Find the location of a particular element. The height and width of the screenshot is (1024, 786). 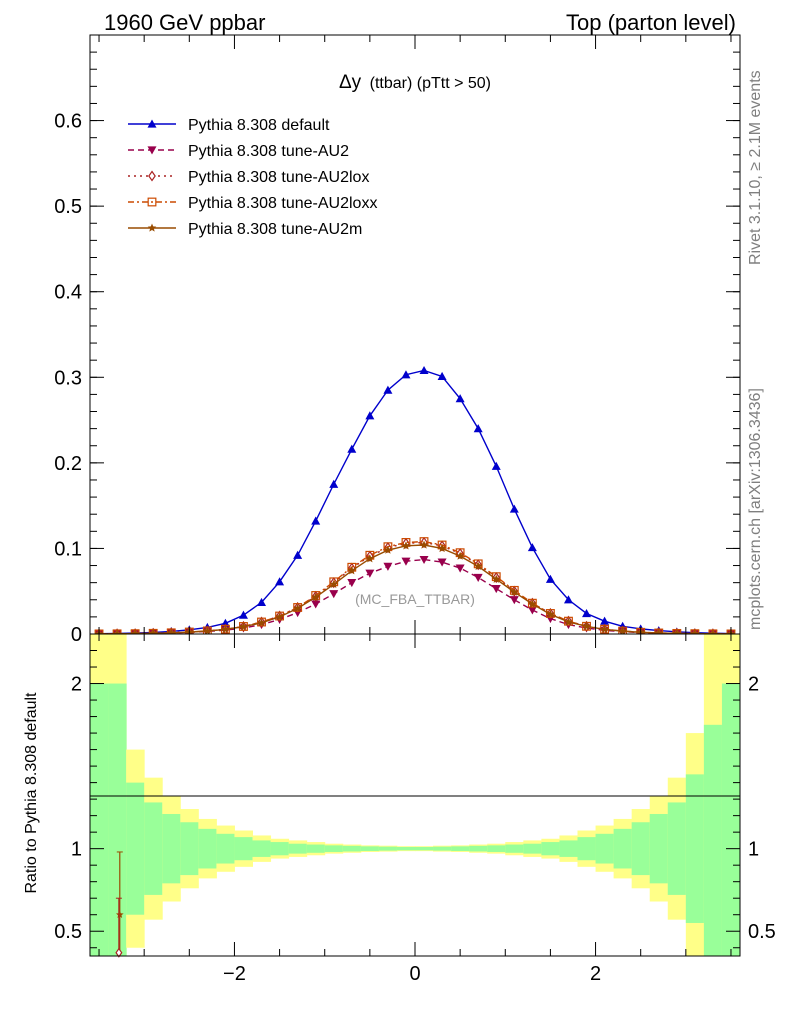

ratio-y-tick-label-right: 0.5 is located at coordinates (762, 932).